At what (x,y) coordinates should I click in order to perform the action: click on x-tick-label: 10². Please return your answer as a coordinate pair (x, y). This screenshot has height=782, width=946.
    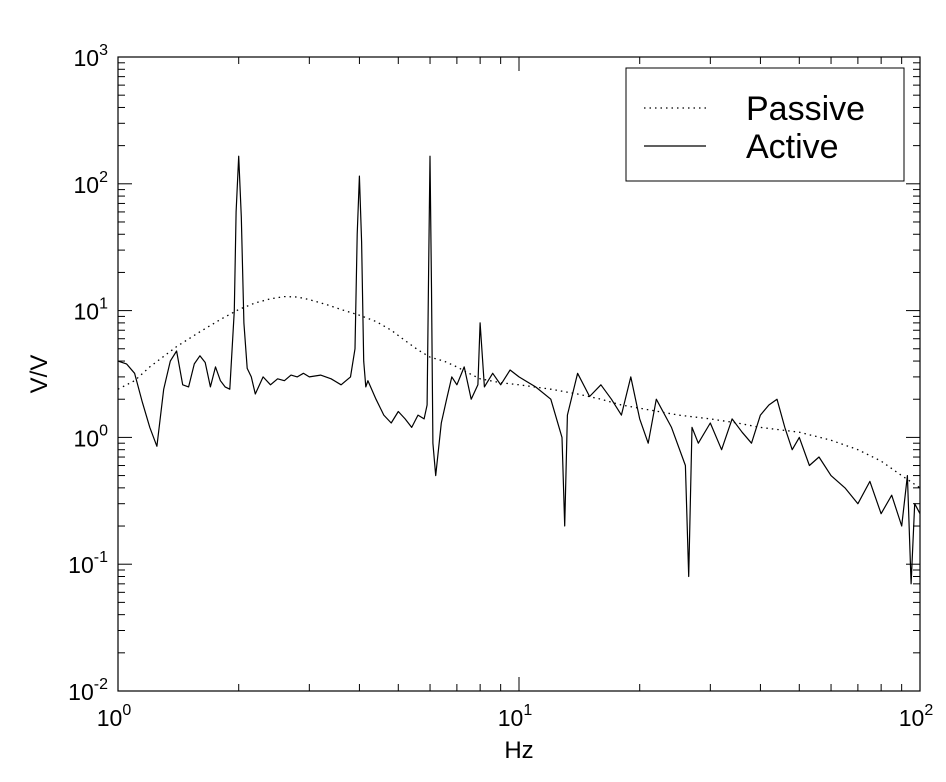
    Looking at the image, I should click on (916, 716).